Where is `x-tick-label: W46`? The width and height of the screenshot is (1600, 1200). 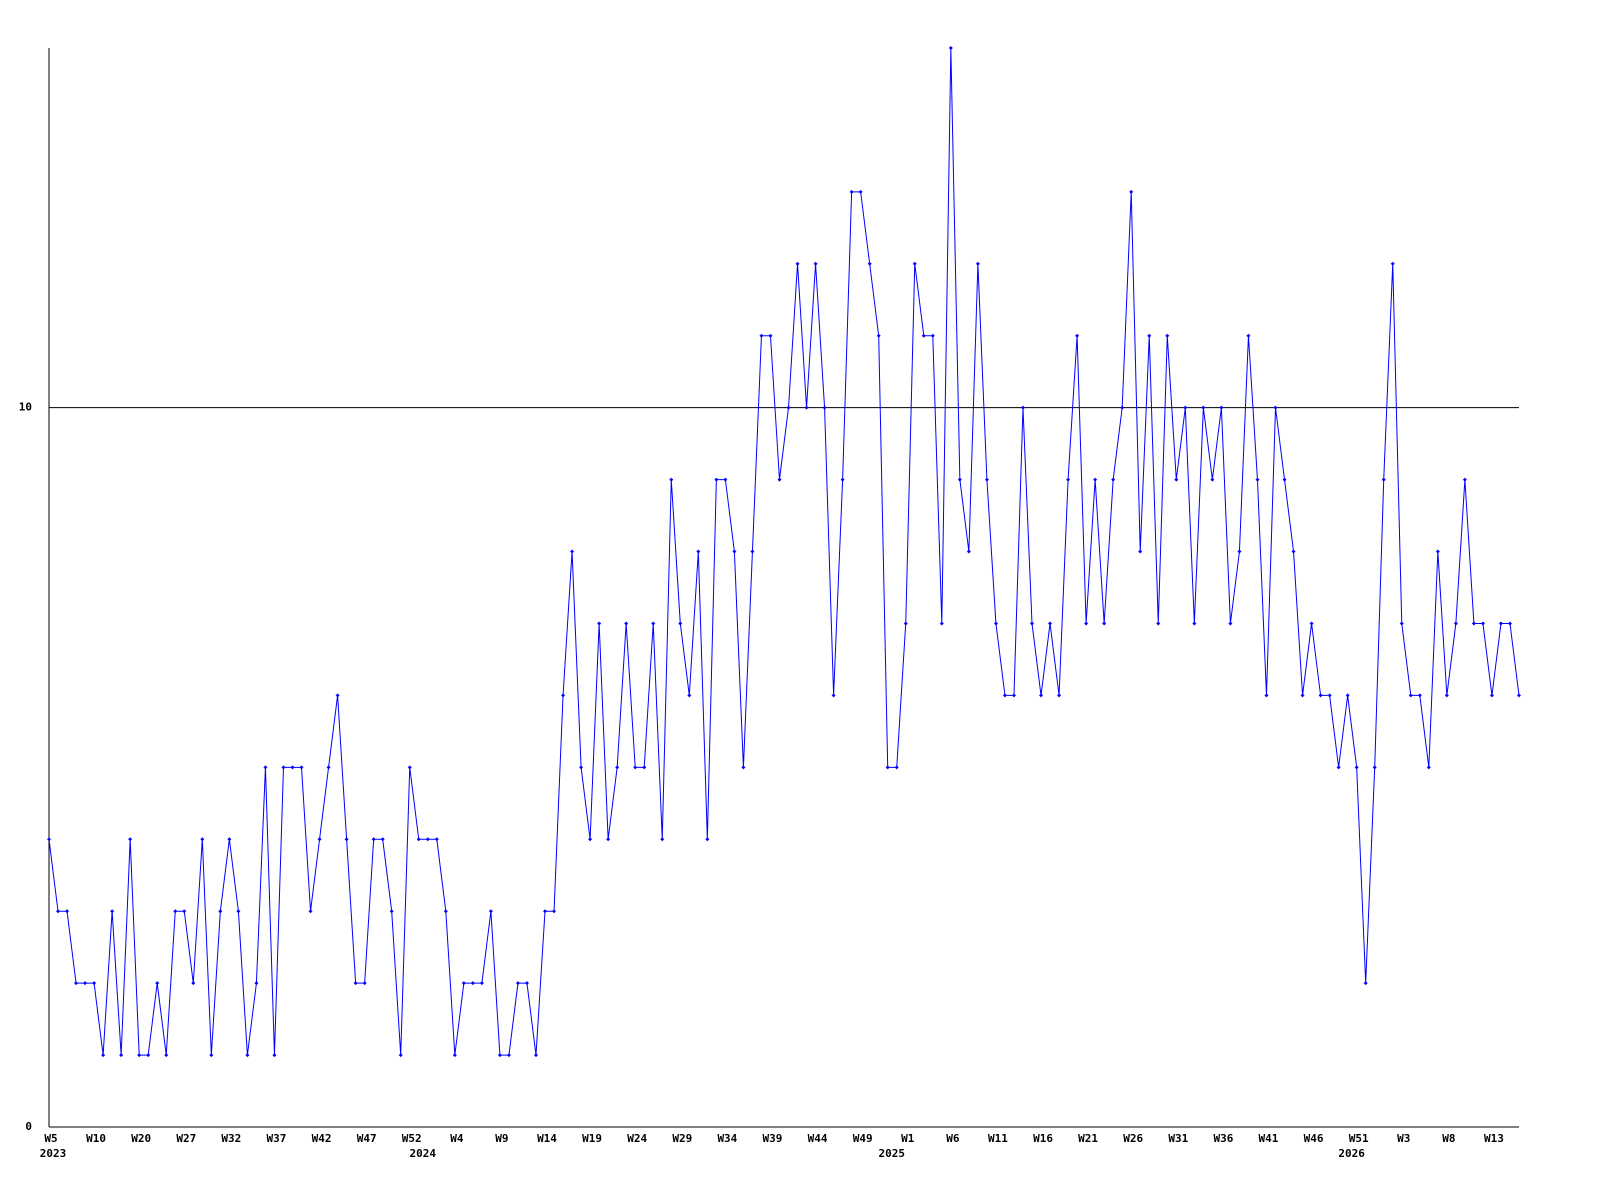 x-tick-label: W46 is located at coordinates (1314, 1138).